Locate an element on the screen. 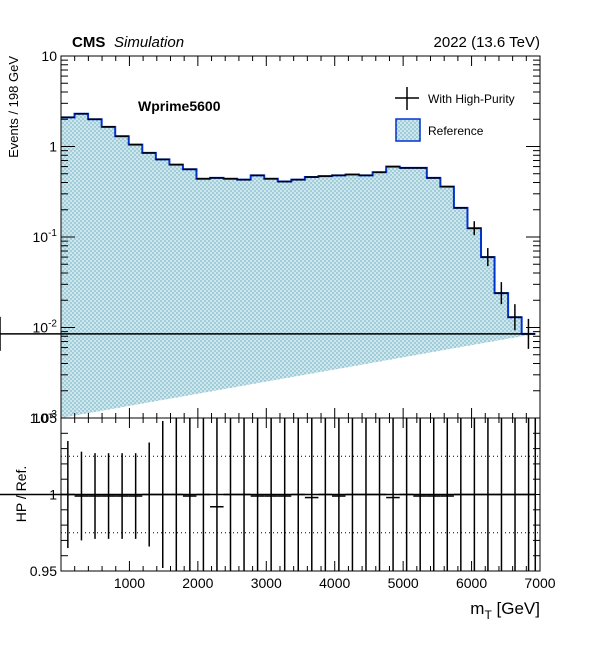 The height and width of the screenshot is (652, 600). ratio-y-tick-label: 1 is located at coordinates (53, 495).